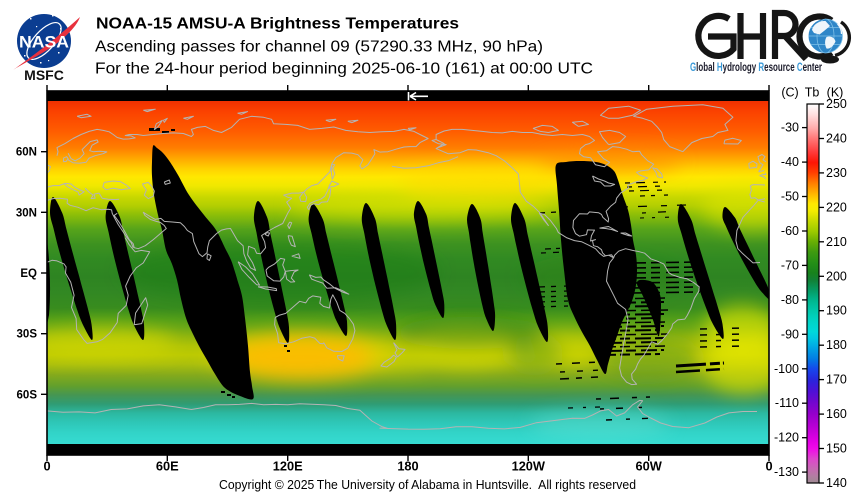 This screenshot has width=854, height=502. I want to click on svg-text: Tb, so click(812, 93).